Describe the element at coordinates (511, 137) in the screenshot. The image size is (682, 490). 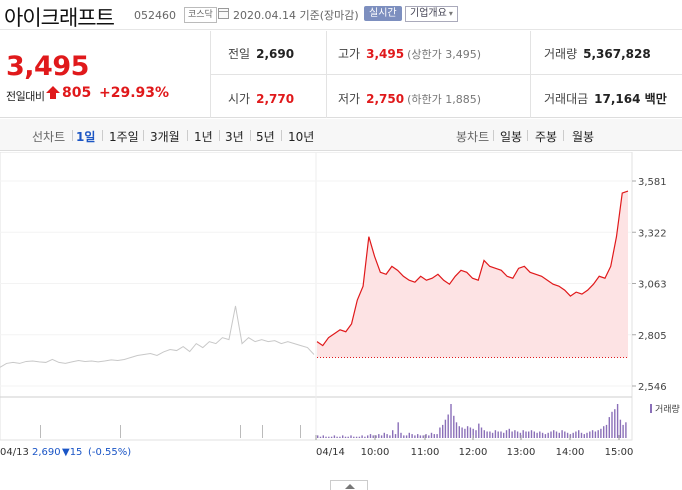
I see `tab-daily: 일봉` at that location.